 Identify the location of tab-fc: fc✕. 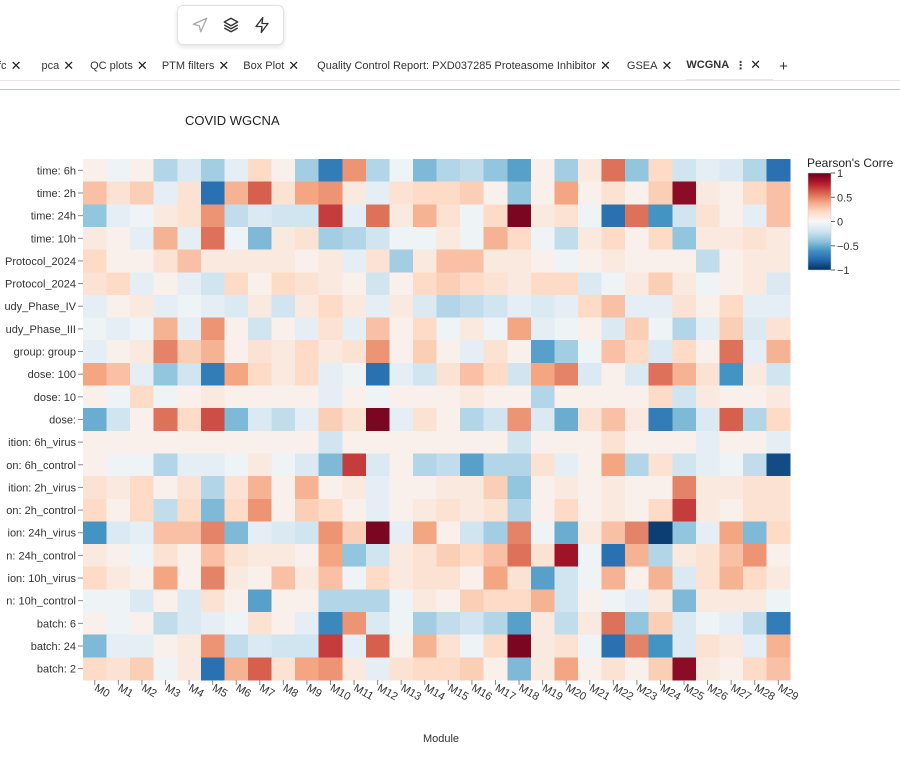
(16, 66).